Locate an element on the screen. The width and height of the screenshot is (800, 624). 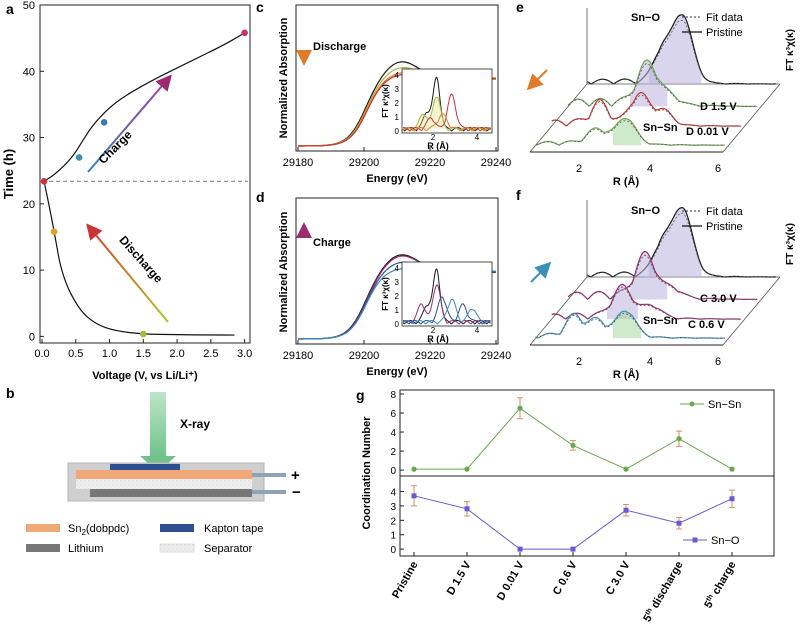
legend-pristine-f: Pristine is located at coordinates (724, 227).